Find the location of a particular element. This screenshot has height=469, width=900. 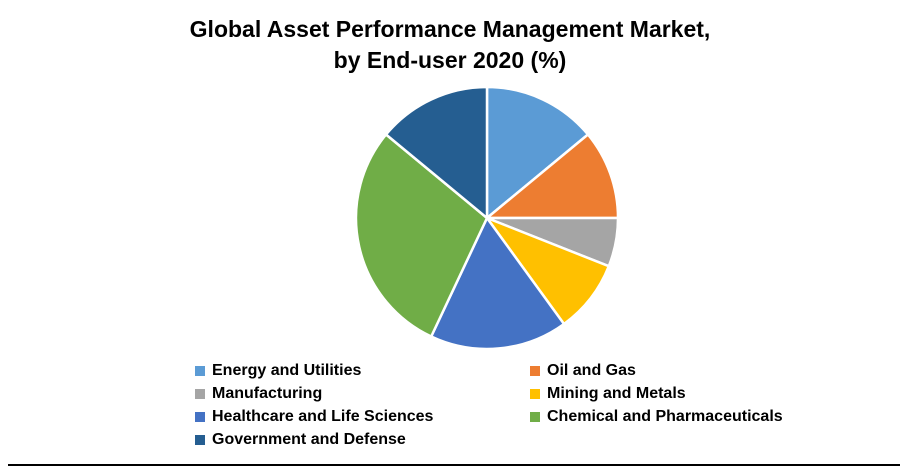

legend-item-label: Chemical and Pharmaceuticals is located at coordinates (665, 416).